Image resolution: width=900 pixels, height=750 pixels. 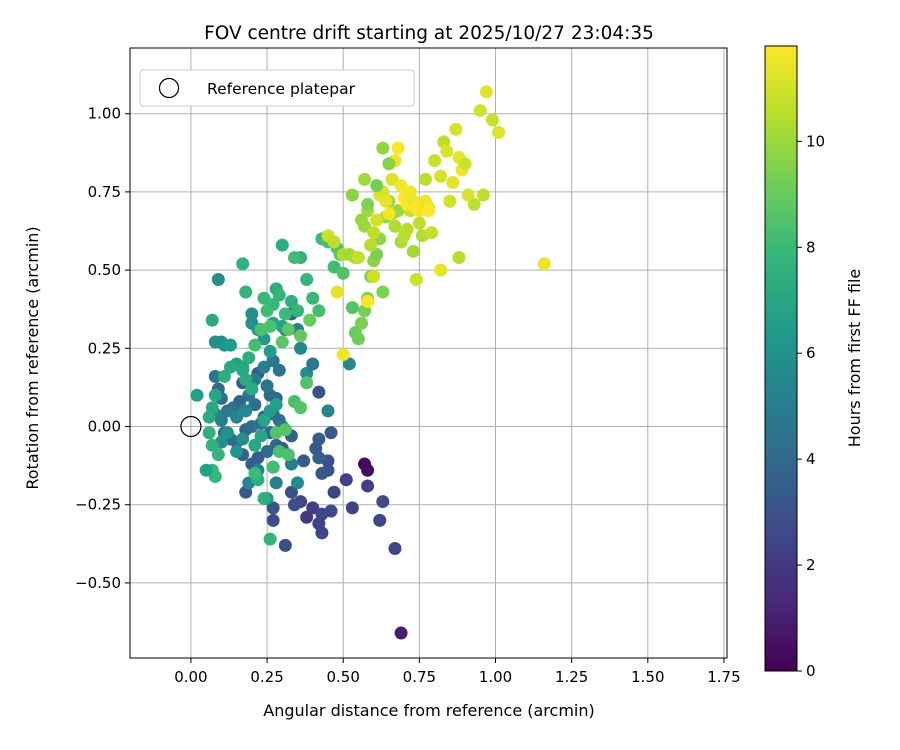 What do you see at coordinates (190, 677) in the screenshot?
I see `x-tick-label: 0.00` at bounding box center [190, 677].